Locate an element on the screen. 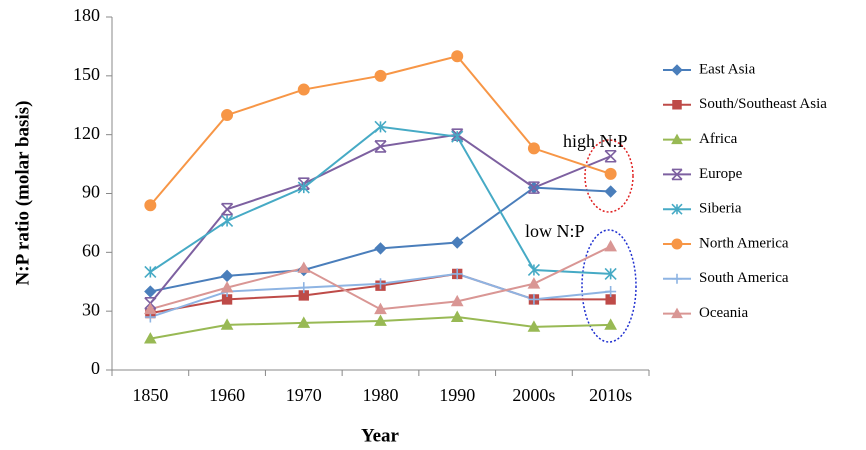 The image size is (866, 450). legend-label: Siberia is located at coordinates (720, 209).